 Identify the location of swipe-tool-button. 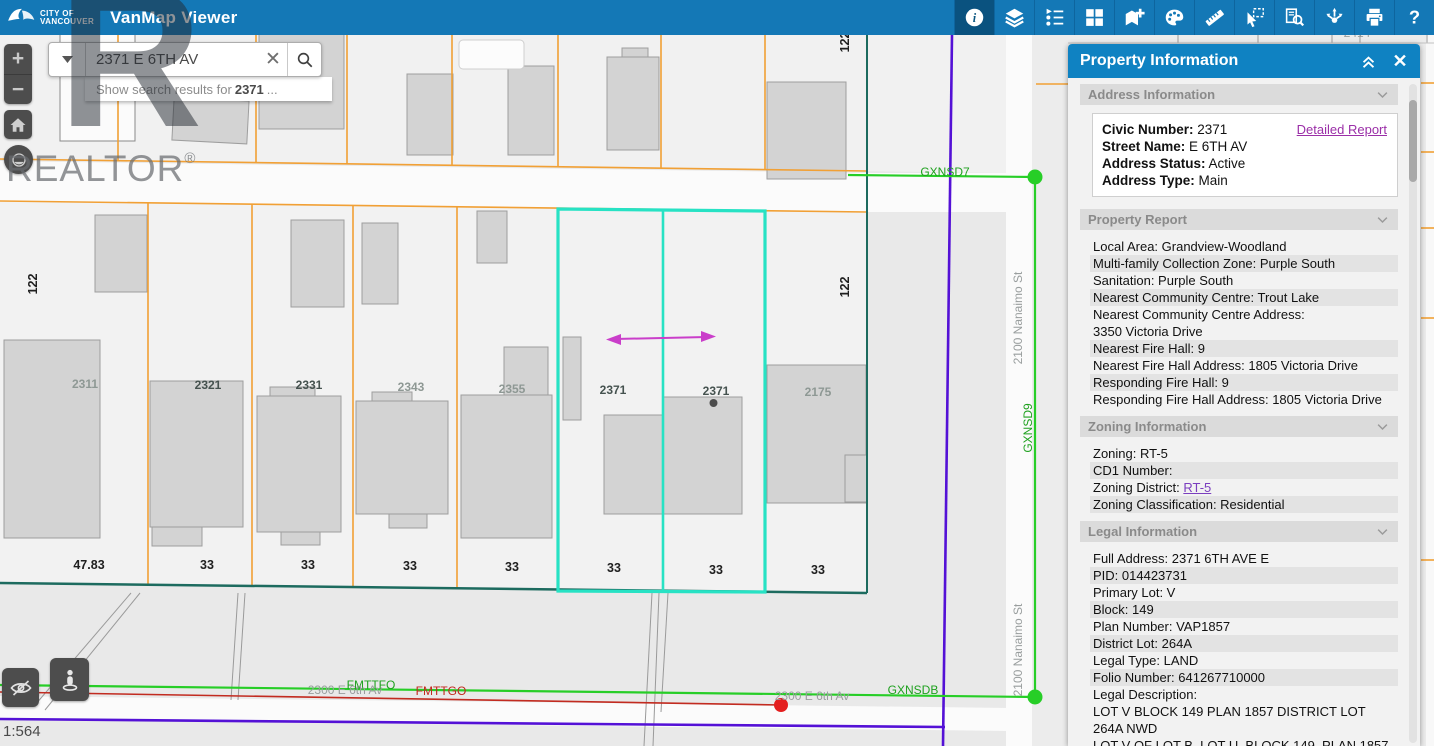
(20, 687).